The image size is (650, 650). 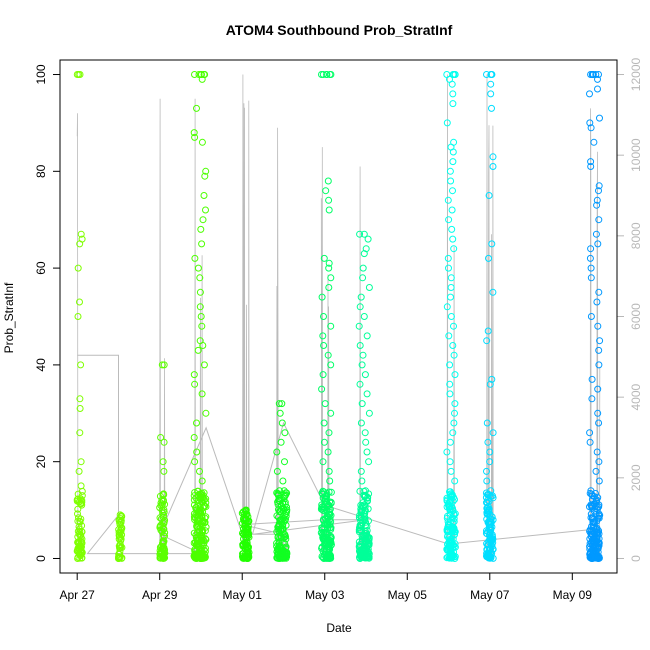 What do you see at coordinates (339, 628) in the screenshot?
I see `x-axis-label: Date` at bounding box center [339, 628].